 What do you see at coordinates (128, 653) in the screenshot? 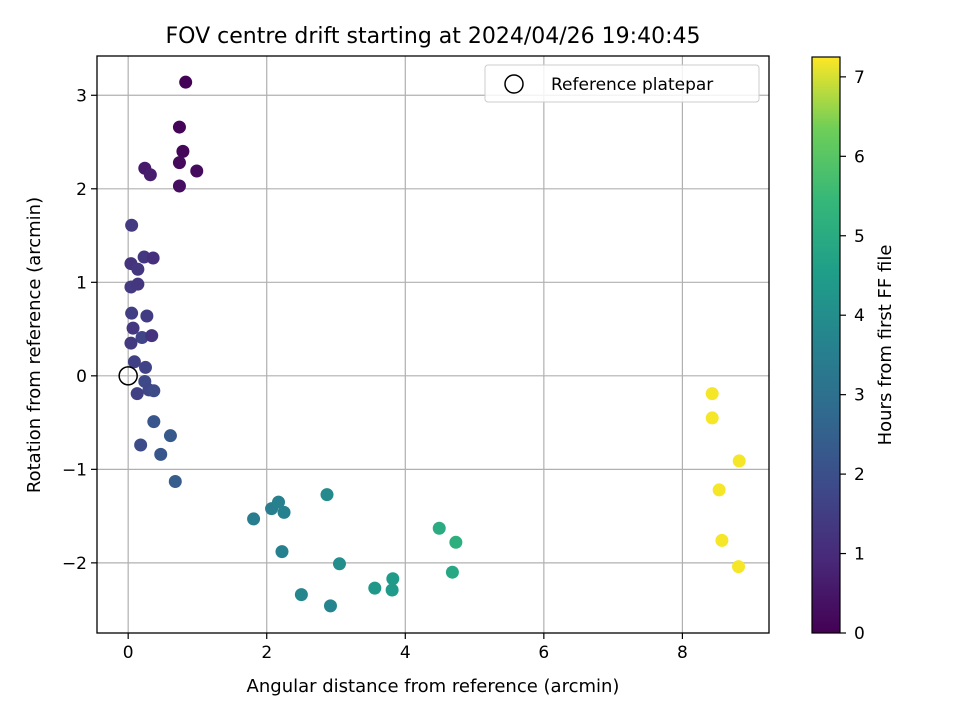
I see `x-tick-label: 0` at bounding box center [128, 653].